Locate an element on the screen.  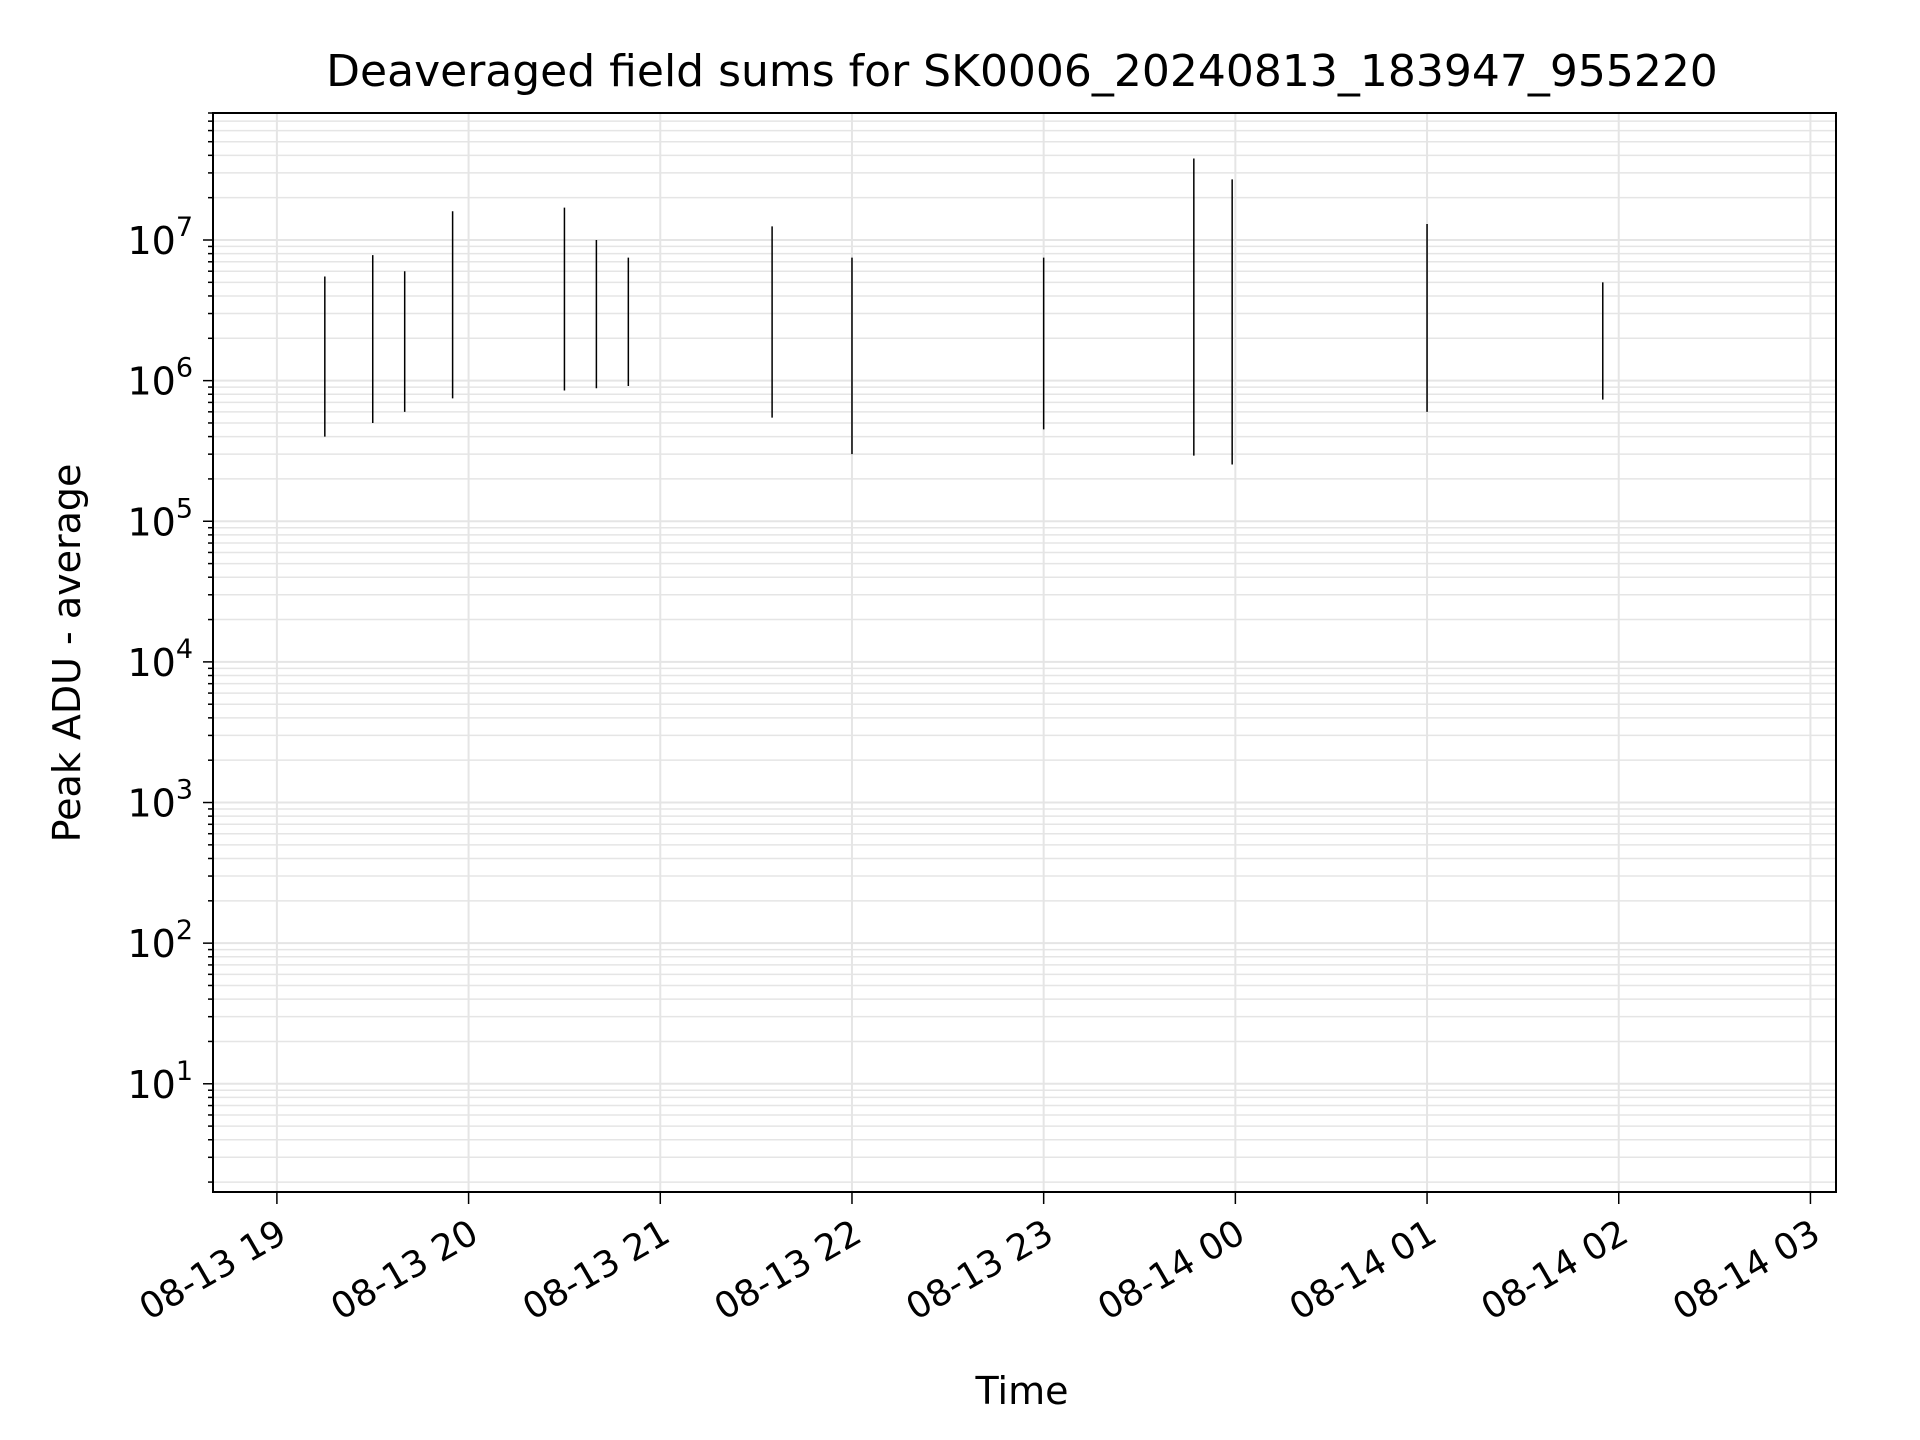
y-axis-label: Peak ADU - average is located at coordinates (67, 653).